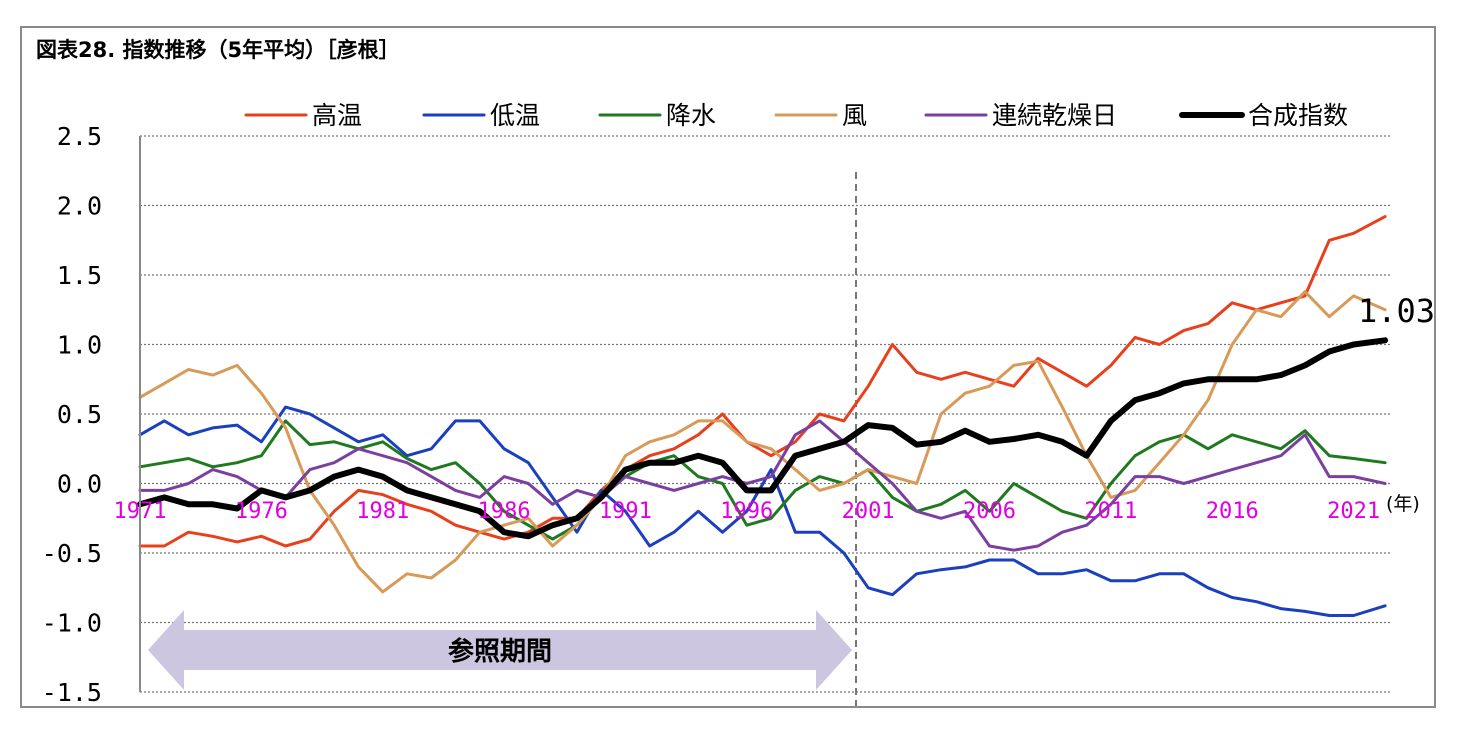 The image size is (1458, 732). I want to click on reference-period-label: 参照期間, so click(500, 651).